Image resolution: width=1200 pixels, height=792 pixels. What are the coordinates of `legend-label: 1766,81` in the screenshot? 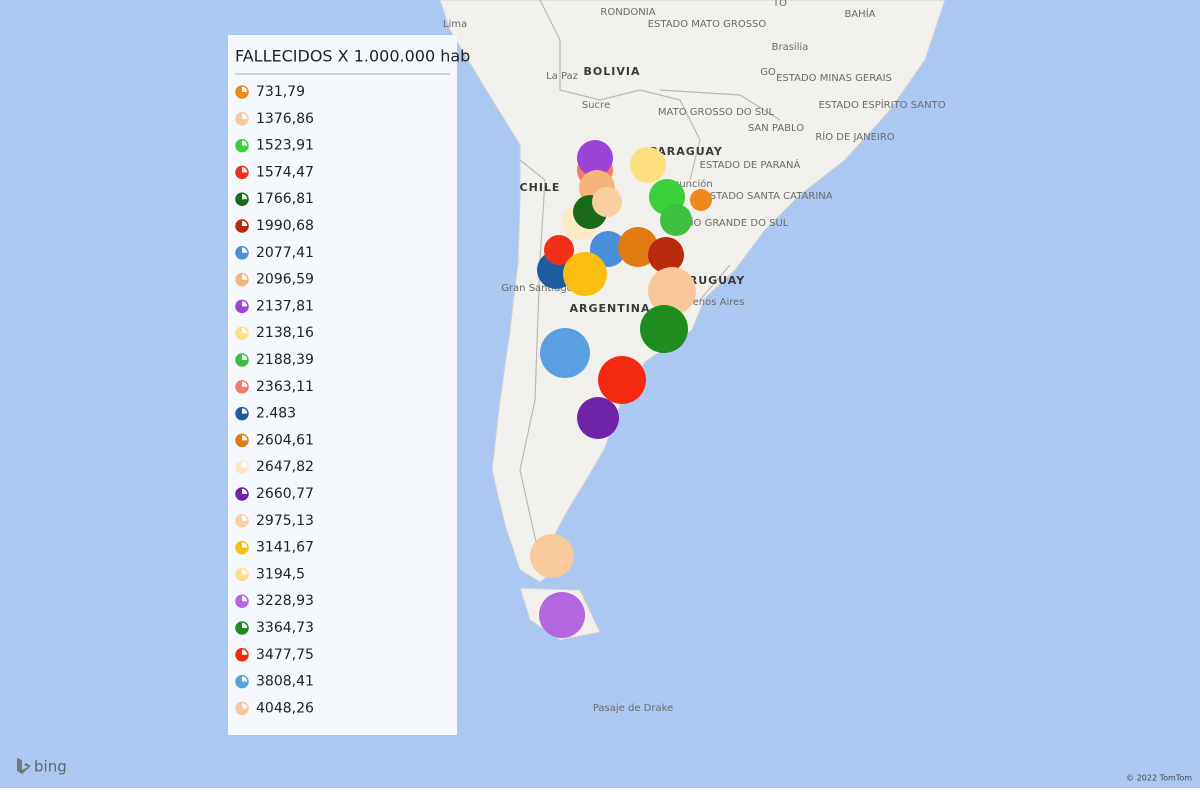 It's located at (285, 199).